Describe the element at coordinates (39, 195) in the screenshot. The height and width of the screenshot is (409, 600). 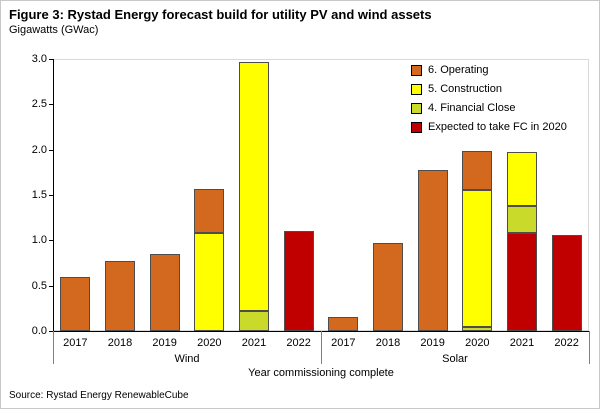
I see `y-tick-label: 1.5` at that location.